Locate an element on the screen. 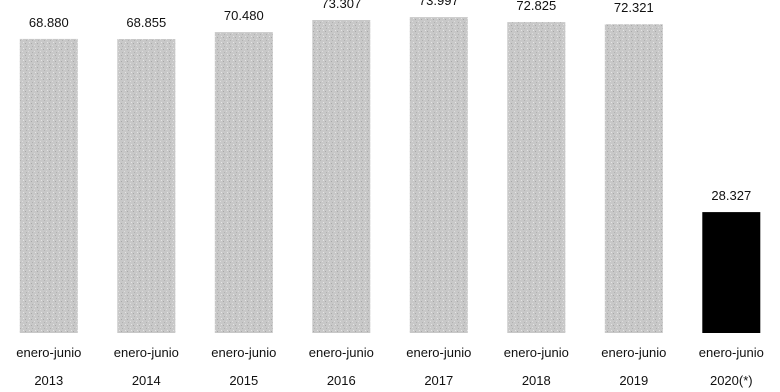  value-label-2017: 73.997 is located at coordinates (439, 4).